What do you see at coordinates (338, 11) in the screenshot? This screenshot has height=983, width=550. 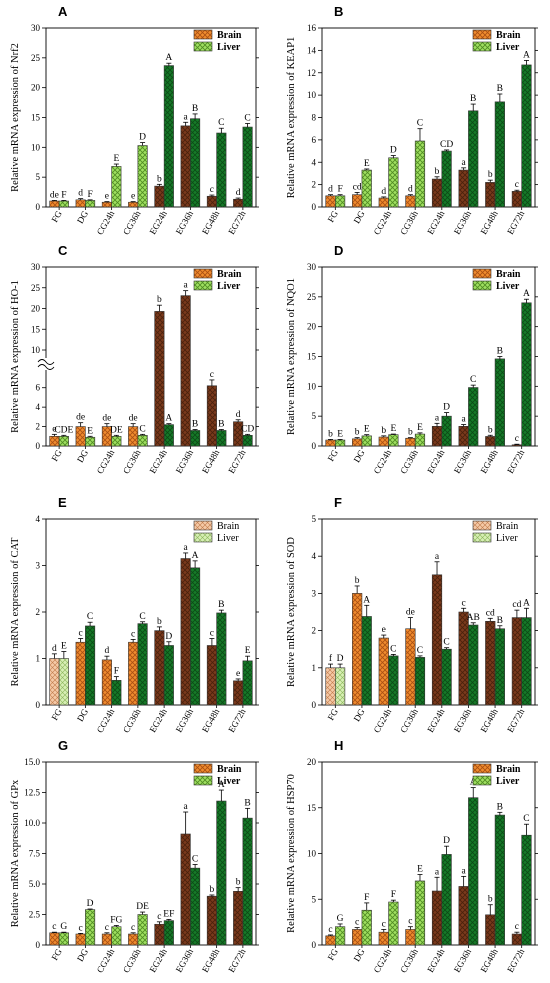 I see `panel-letter: B` at bounding box center [338, 11].